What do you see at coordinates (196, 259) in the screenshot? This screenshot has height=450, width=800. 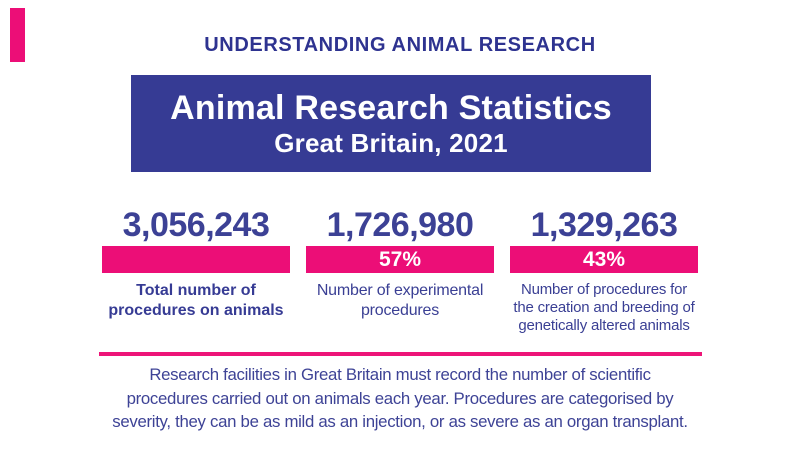 I see `stat-bar` at bounding box center [196, 259].